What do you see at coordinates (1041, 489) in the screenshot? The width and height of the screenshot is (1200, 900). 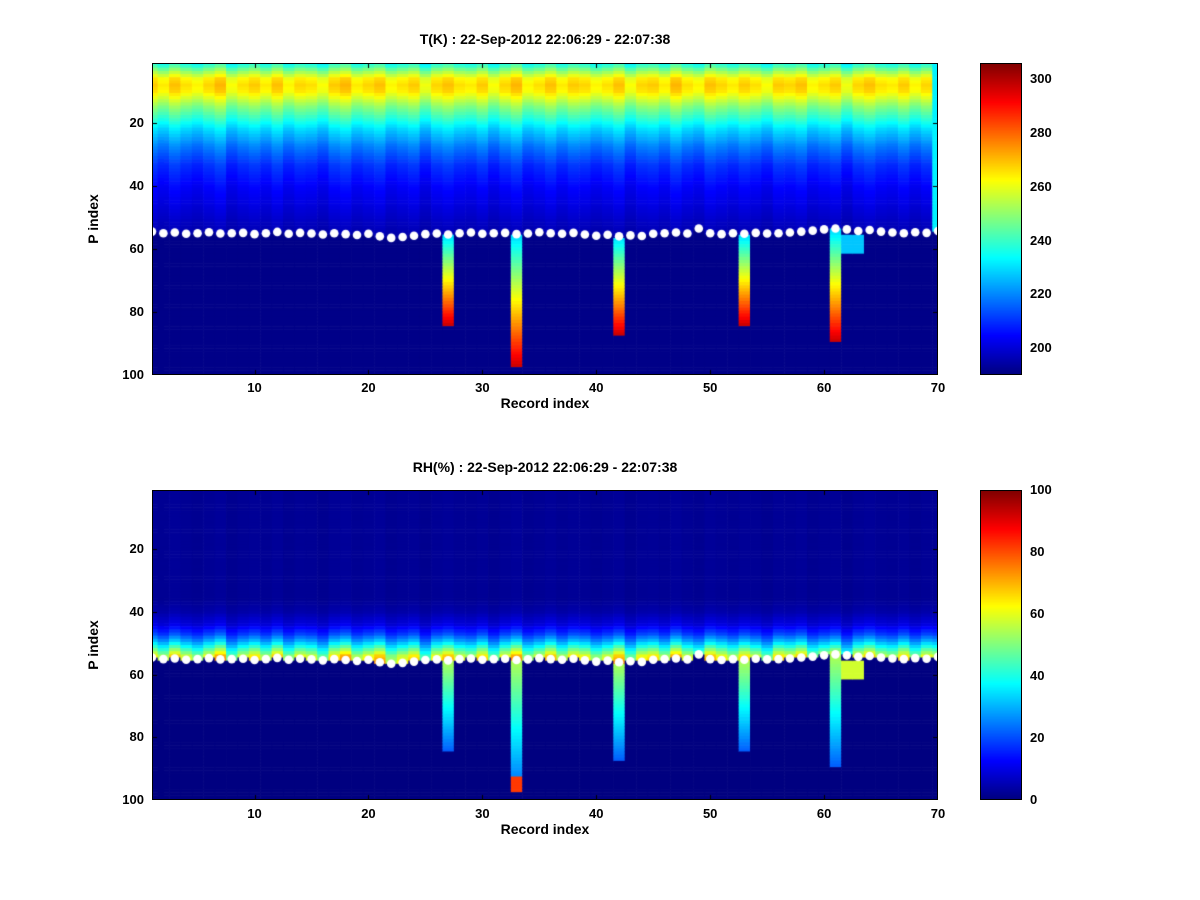 I see `colorbar-tick-label: 100` at bounding box center [1041, 489].